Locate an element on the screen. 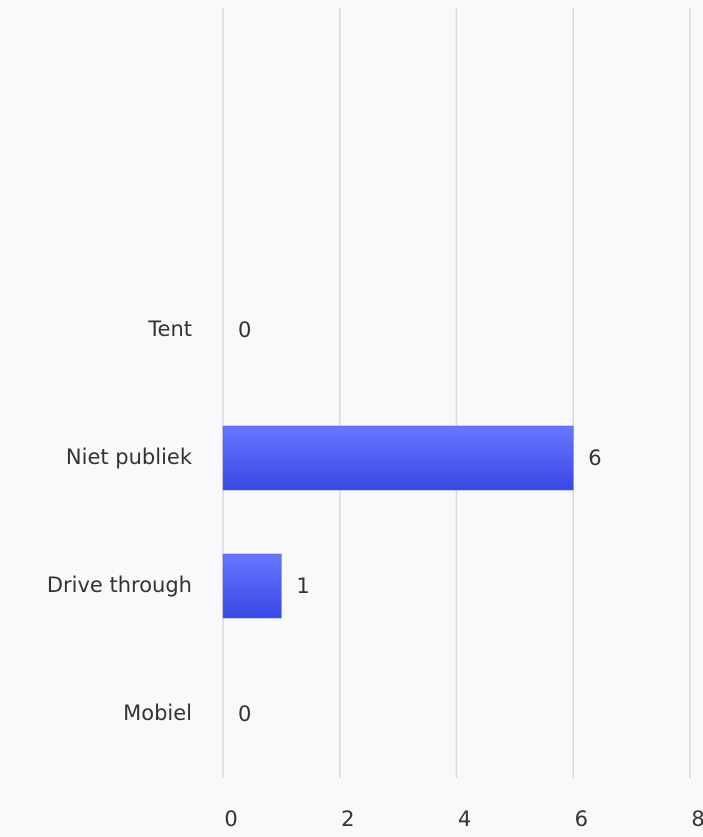 Image resolution: width=703 pixels, height=837 pixels. data-label: 1 is located at coordinates (302, 586).